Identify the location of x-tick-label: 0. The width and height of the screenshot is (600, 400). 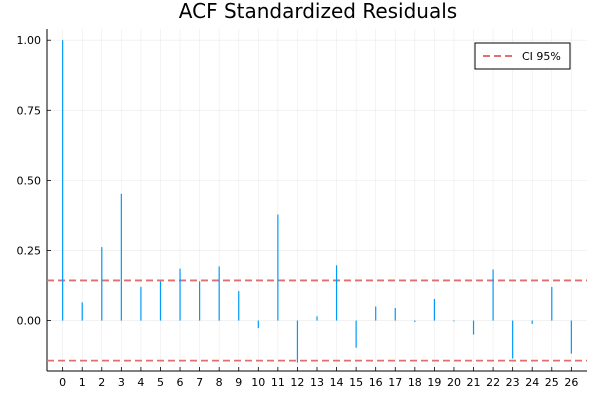
(62, 382).